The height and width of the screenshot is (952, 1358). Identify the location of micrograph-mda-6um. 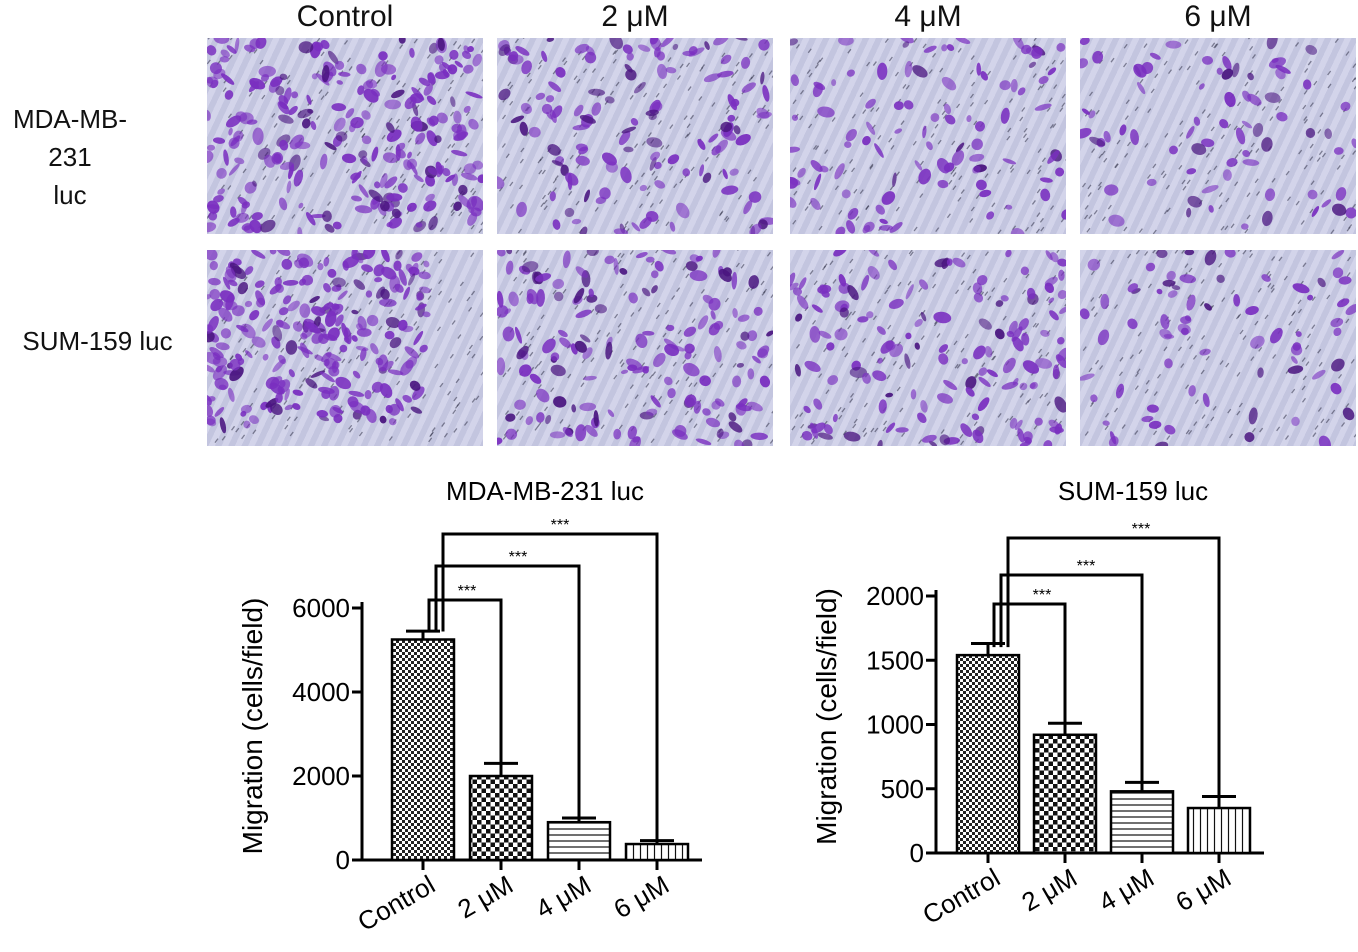
(1218, 136).